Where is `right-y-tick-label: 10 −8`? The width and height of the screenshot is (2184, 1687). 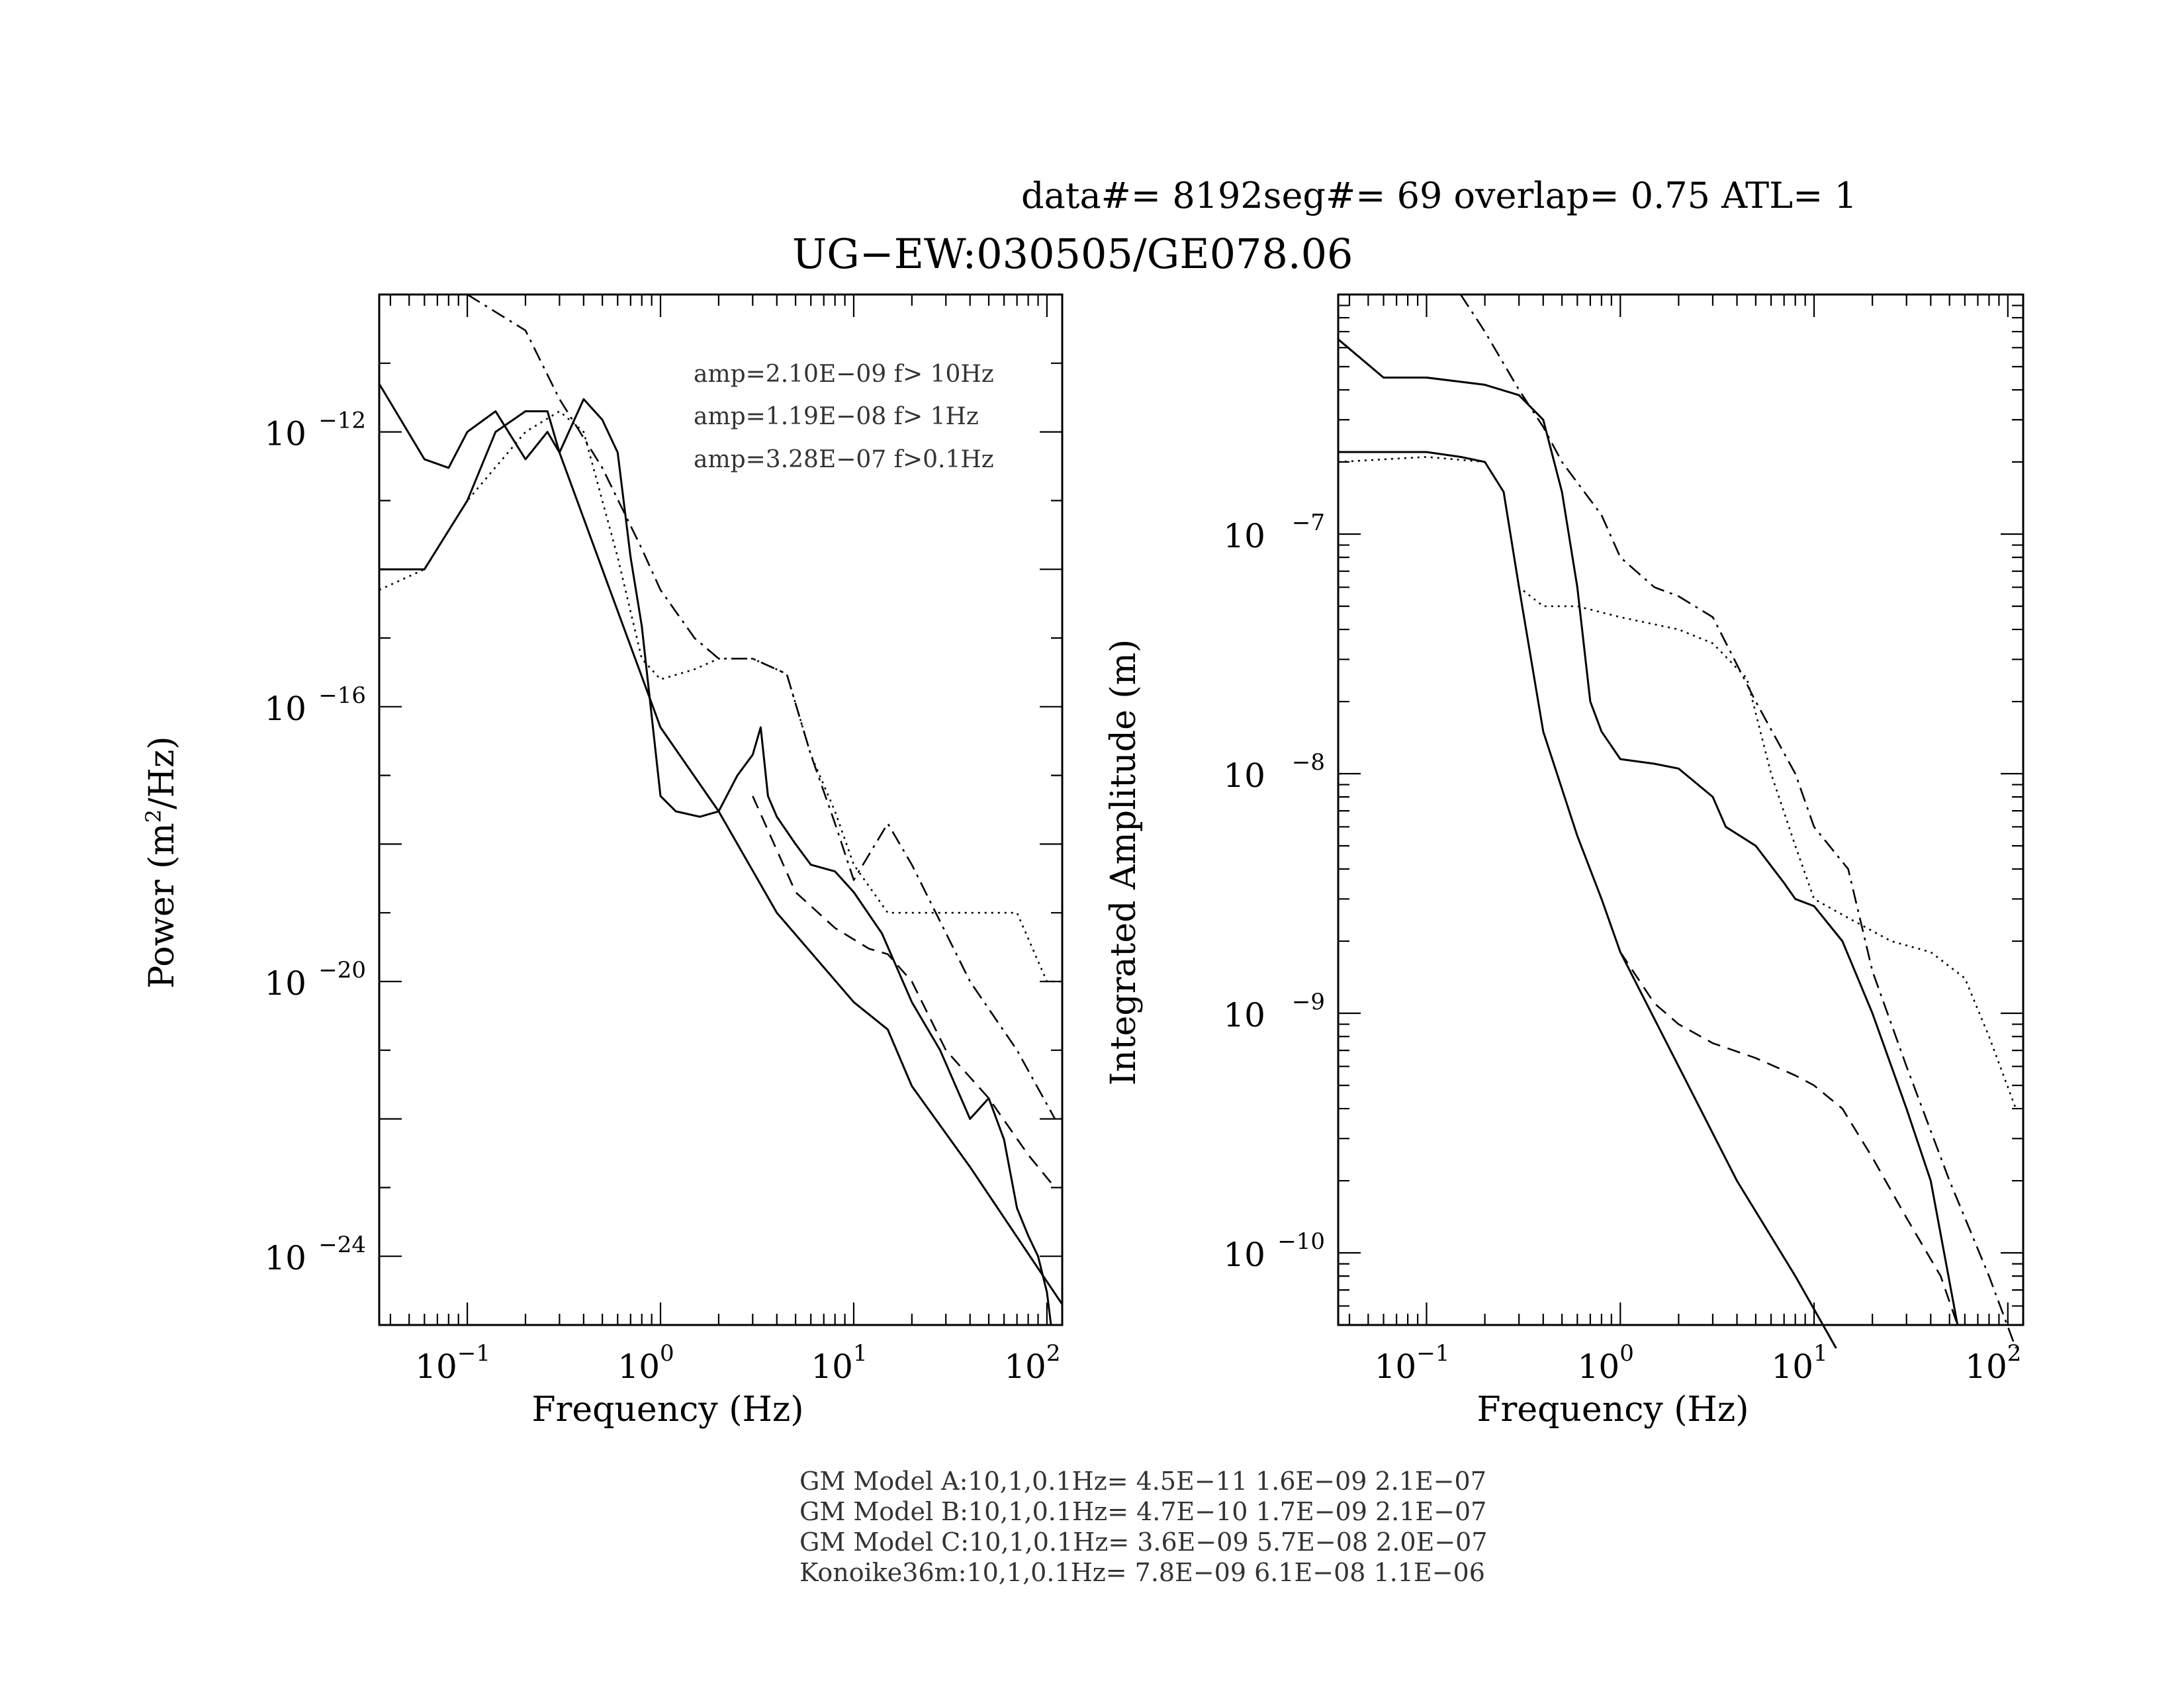 right-y-tick-label: 10 −8 is located at coordinates (1274, 772).